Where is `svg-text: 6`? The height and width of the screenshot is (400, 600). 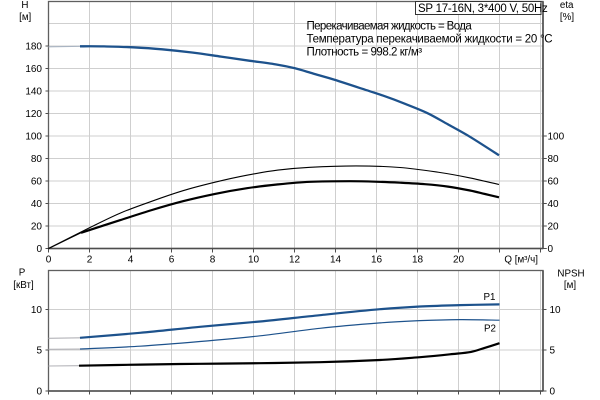 svg-text: 6 is located at coordinates (172, 260).